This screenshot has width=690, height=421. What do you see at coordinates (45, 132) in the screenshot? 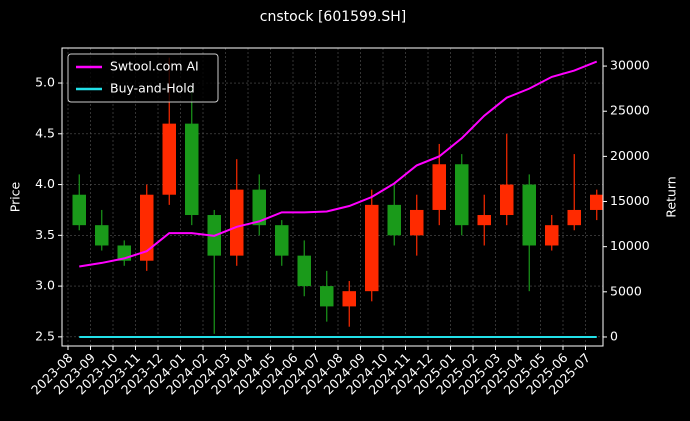
I see `y-tick-label: 4.5` at bounding box center [45, 132].